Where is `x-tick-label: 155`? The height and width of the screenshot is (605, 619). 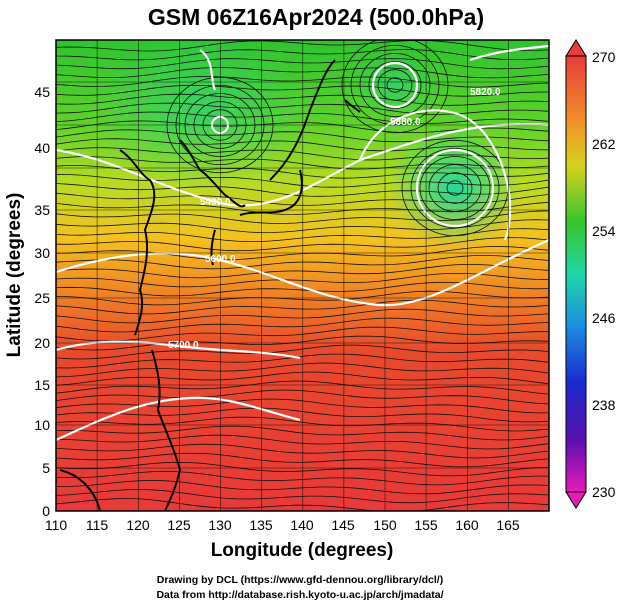 x-tick-label: 155 is located at coordinates (426, 525).